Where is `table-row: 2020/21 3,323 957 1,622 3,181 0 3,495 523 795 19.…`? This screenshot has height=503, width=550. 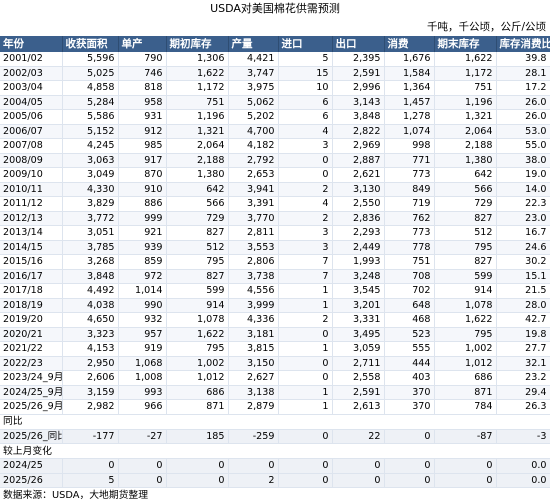
table-row: 2020/21 3,323 957 1,622 3,181 0 3,495 523 795 19.… is located at coordinates (275, 334).